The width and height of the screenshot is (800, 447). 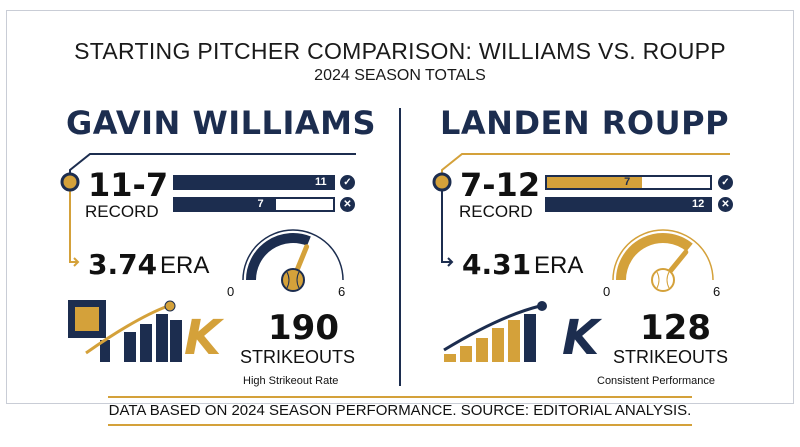 I want to click on connector-line-roupp, so click(x=581, y=210).